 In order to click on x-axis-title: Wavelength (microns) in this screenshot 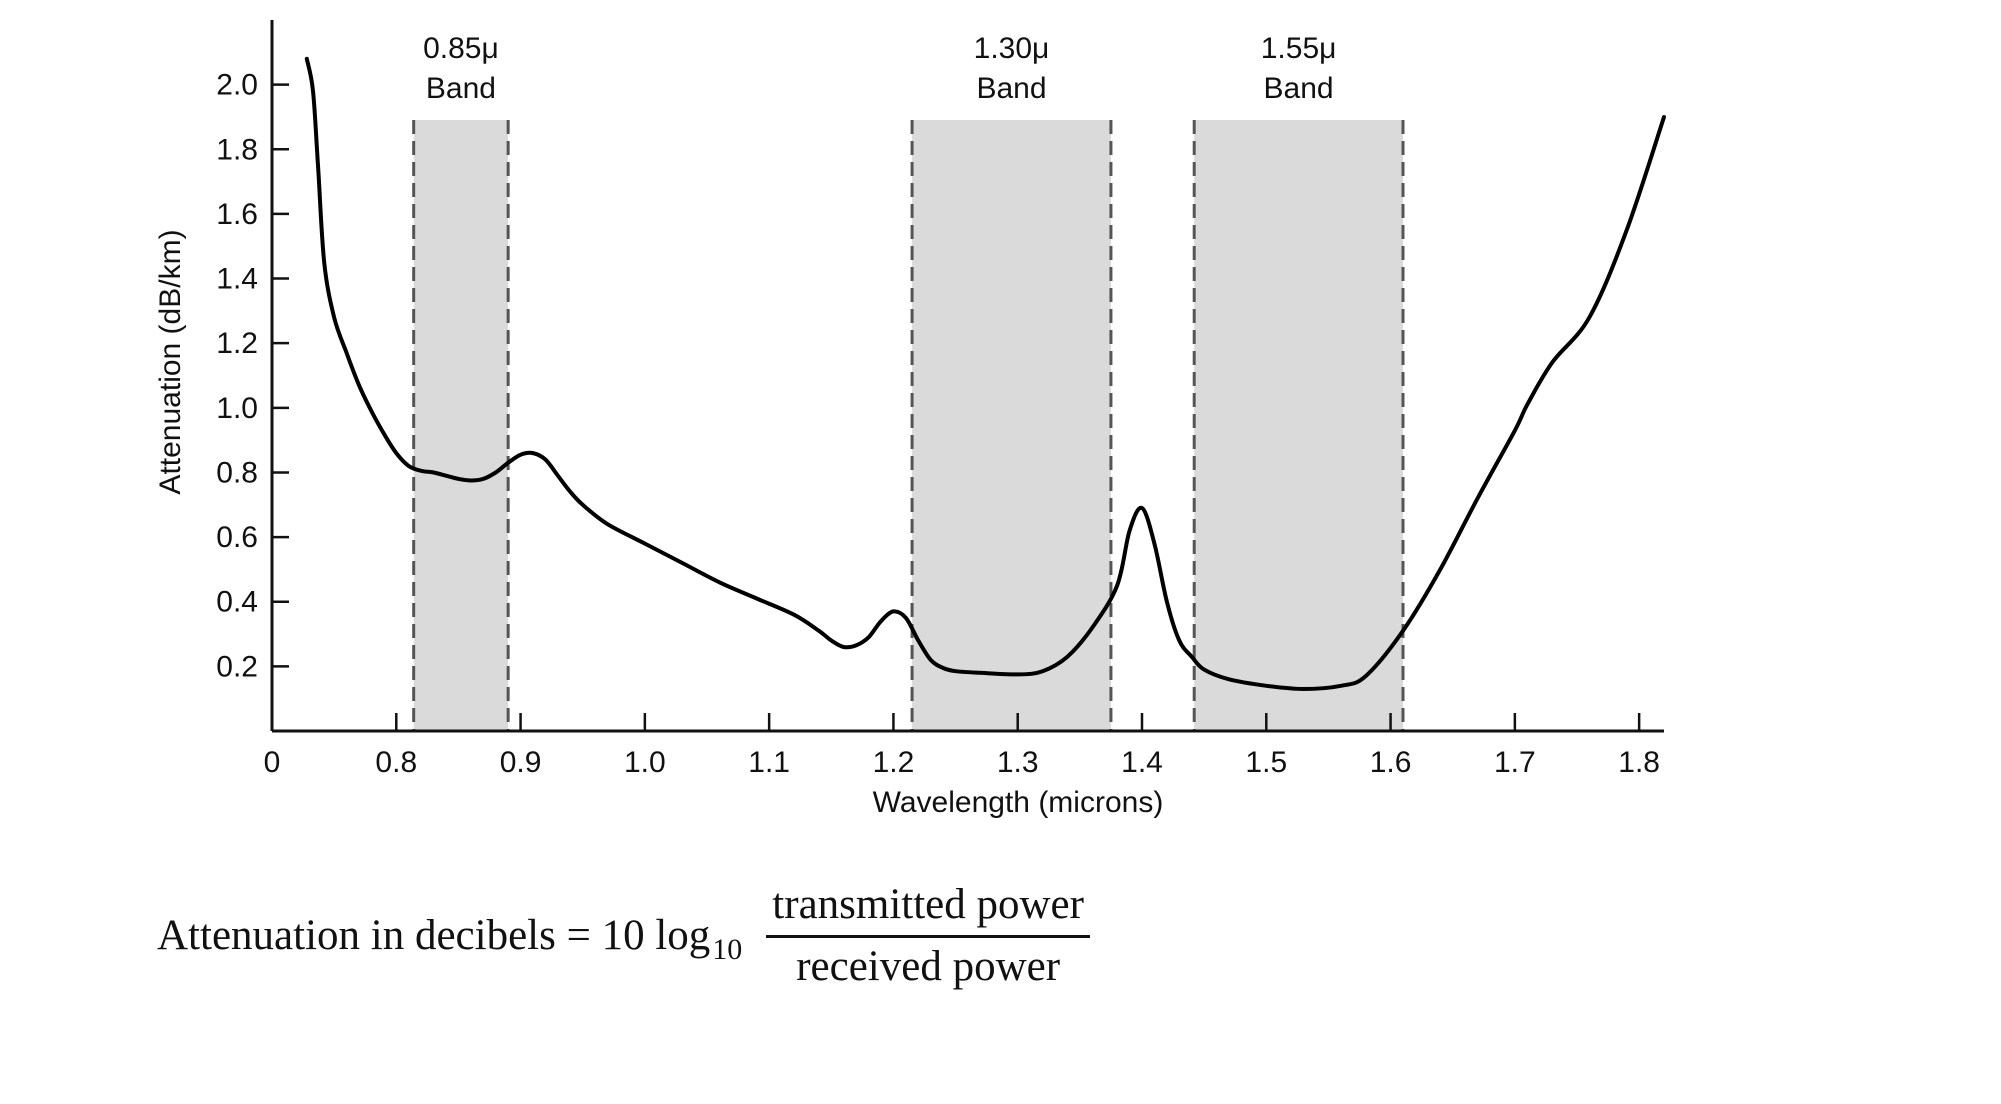, I will do `click(1018, 802)`.